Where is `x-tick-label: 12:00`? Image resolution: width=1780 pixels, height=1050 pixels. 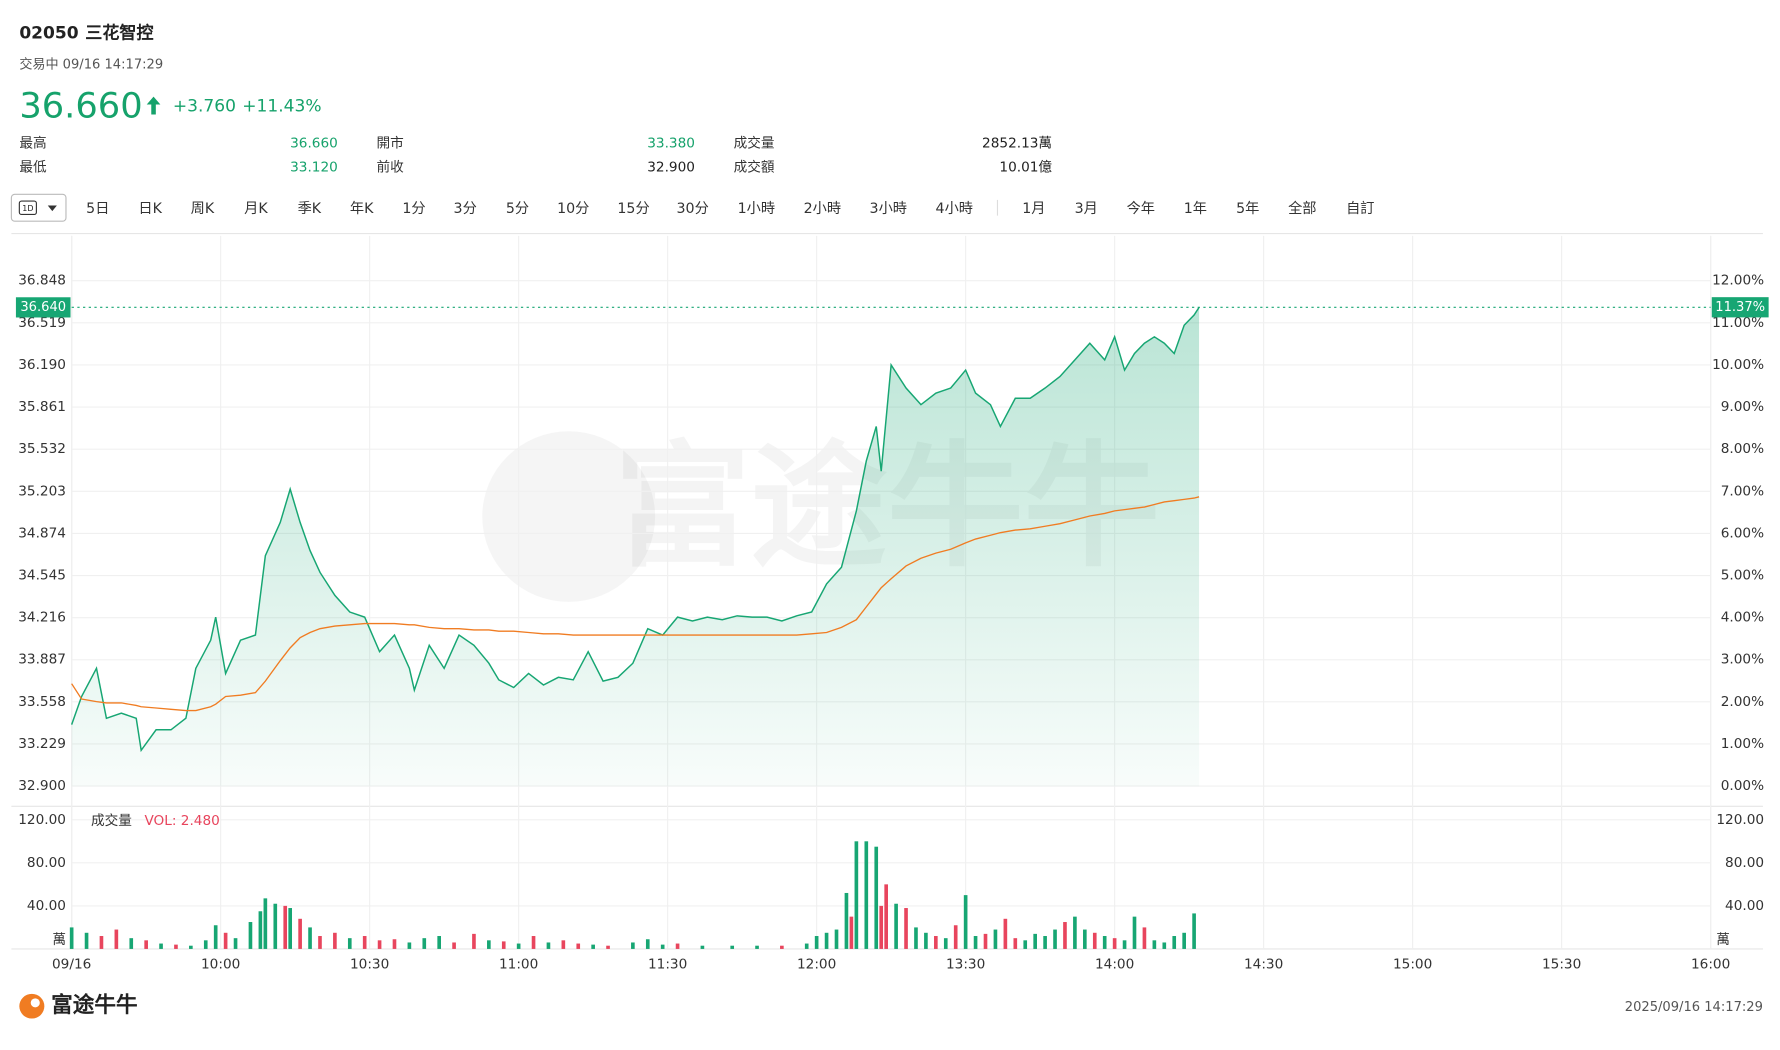
x-tick-label: 12:00 is located at coordinates (816, 965).